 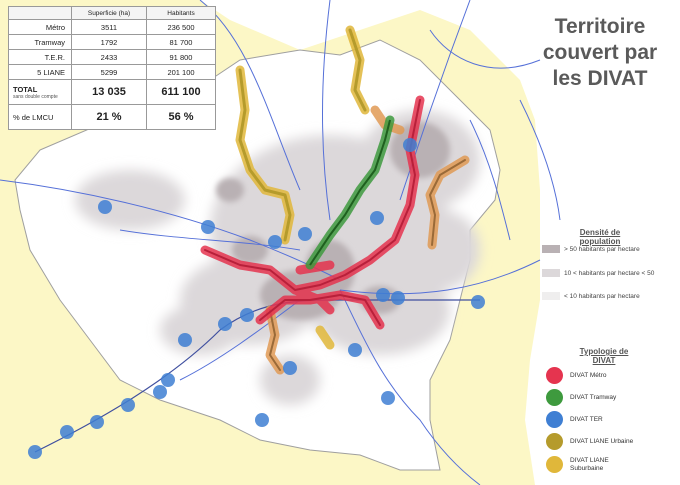 I want to click on density-high-swatch, so click(x=551, y=249).